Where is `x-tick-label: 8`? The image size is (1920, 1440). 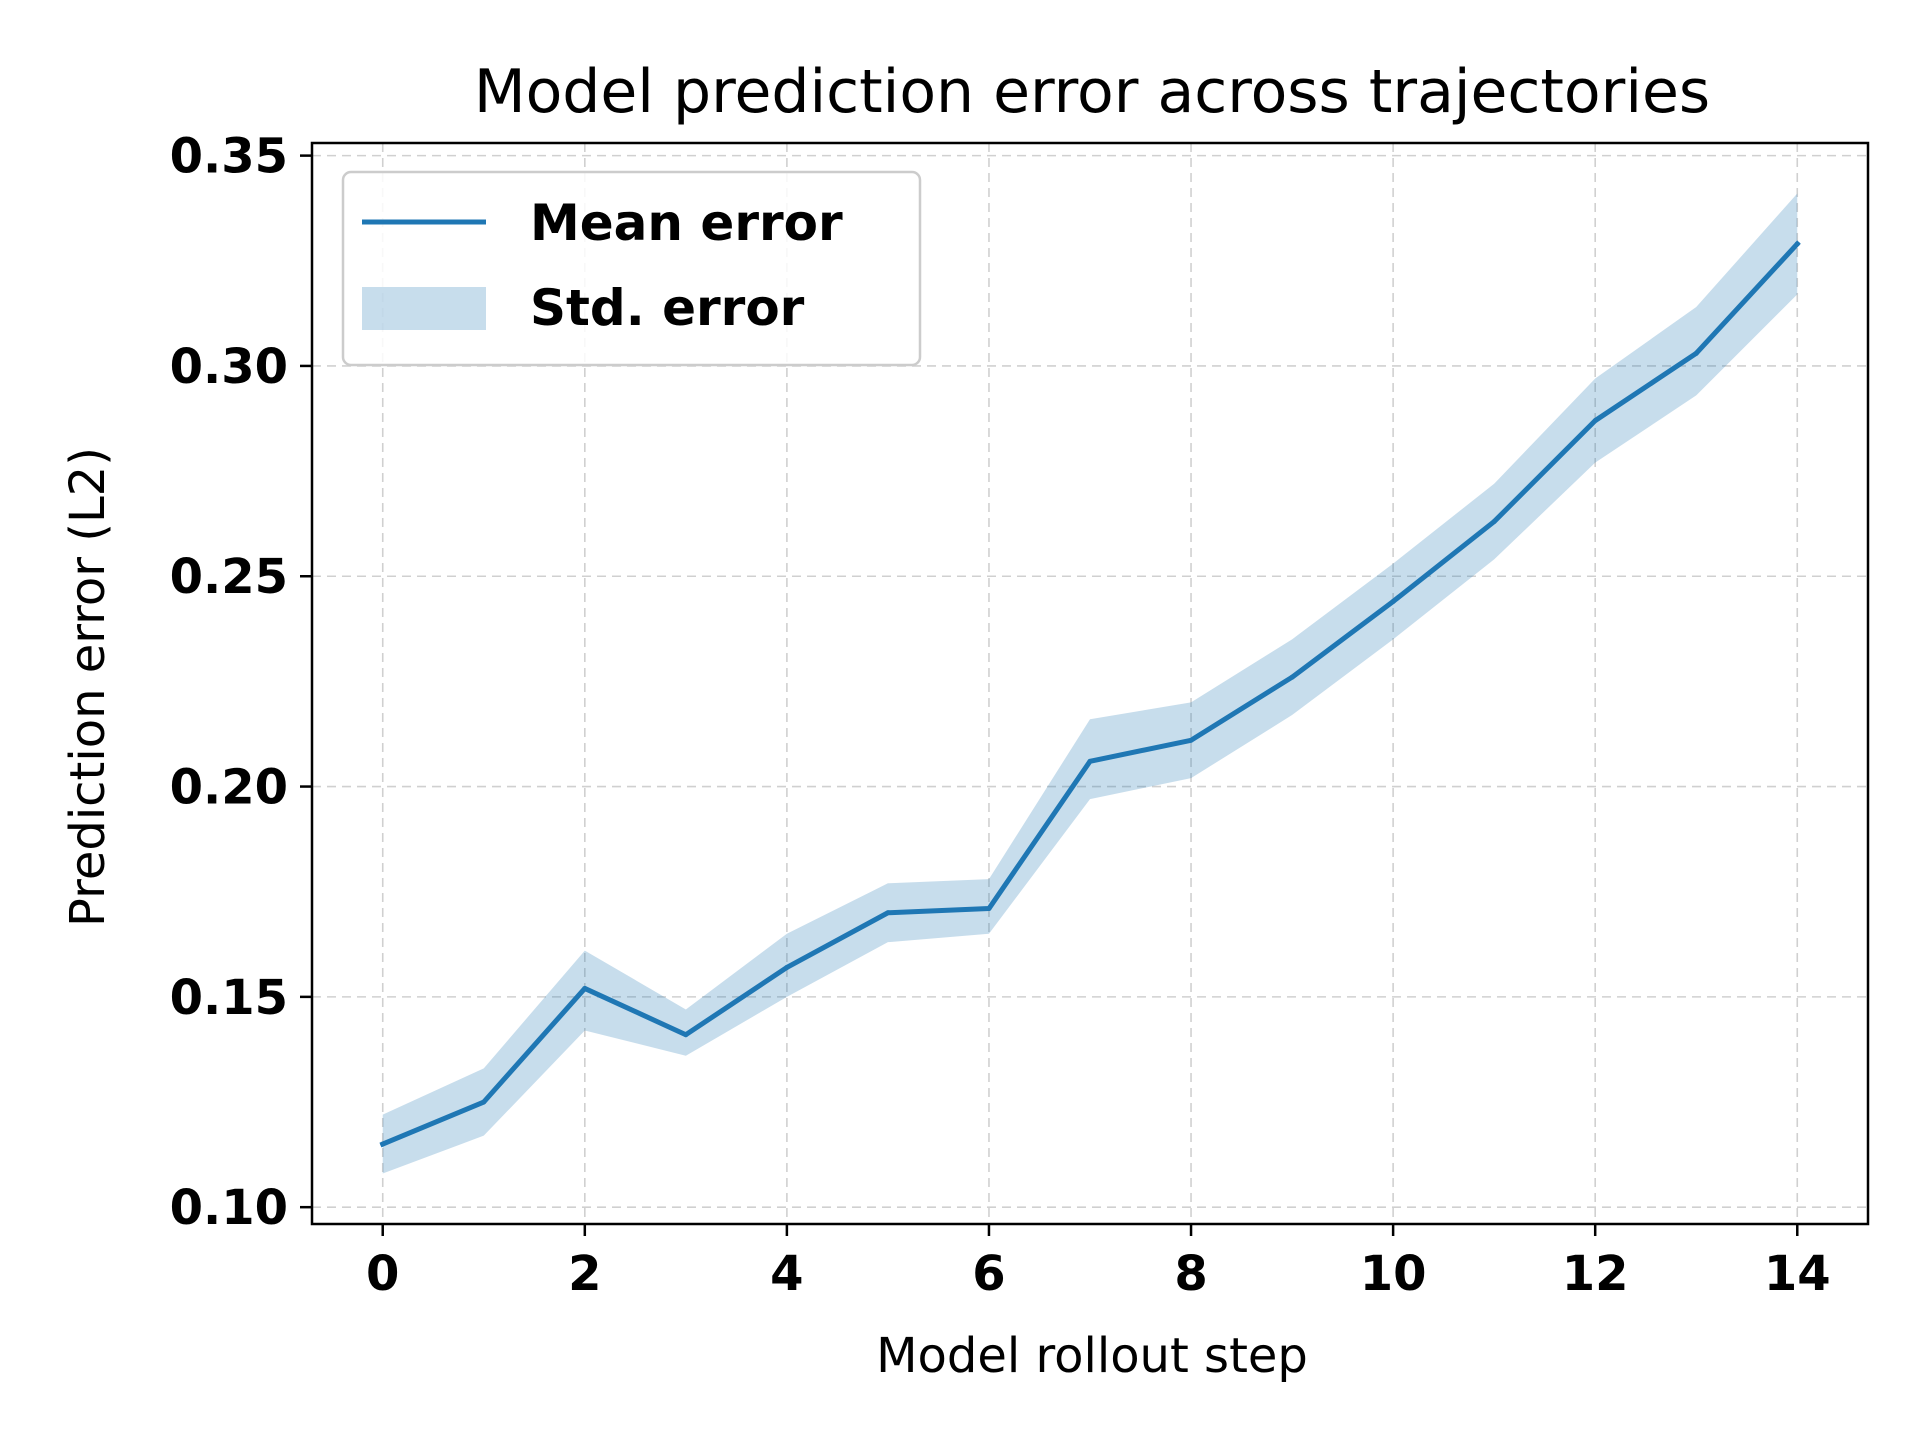 x-tick-label: 8 is located at coordinates (1190, 1274).